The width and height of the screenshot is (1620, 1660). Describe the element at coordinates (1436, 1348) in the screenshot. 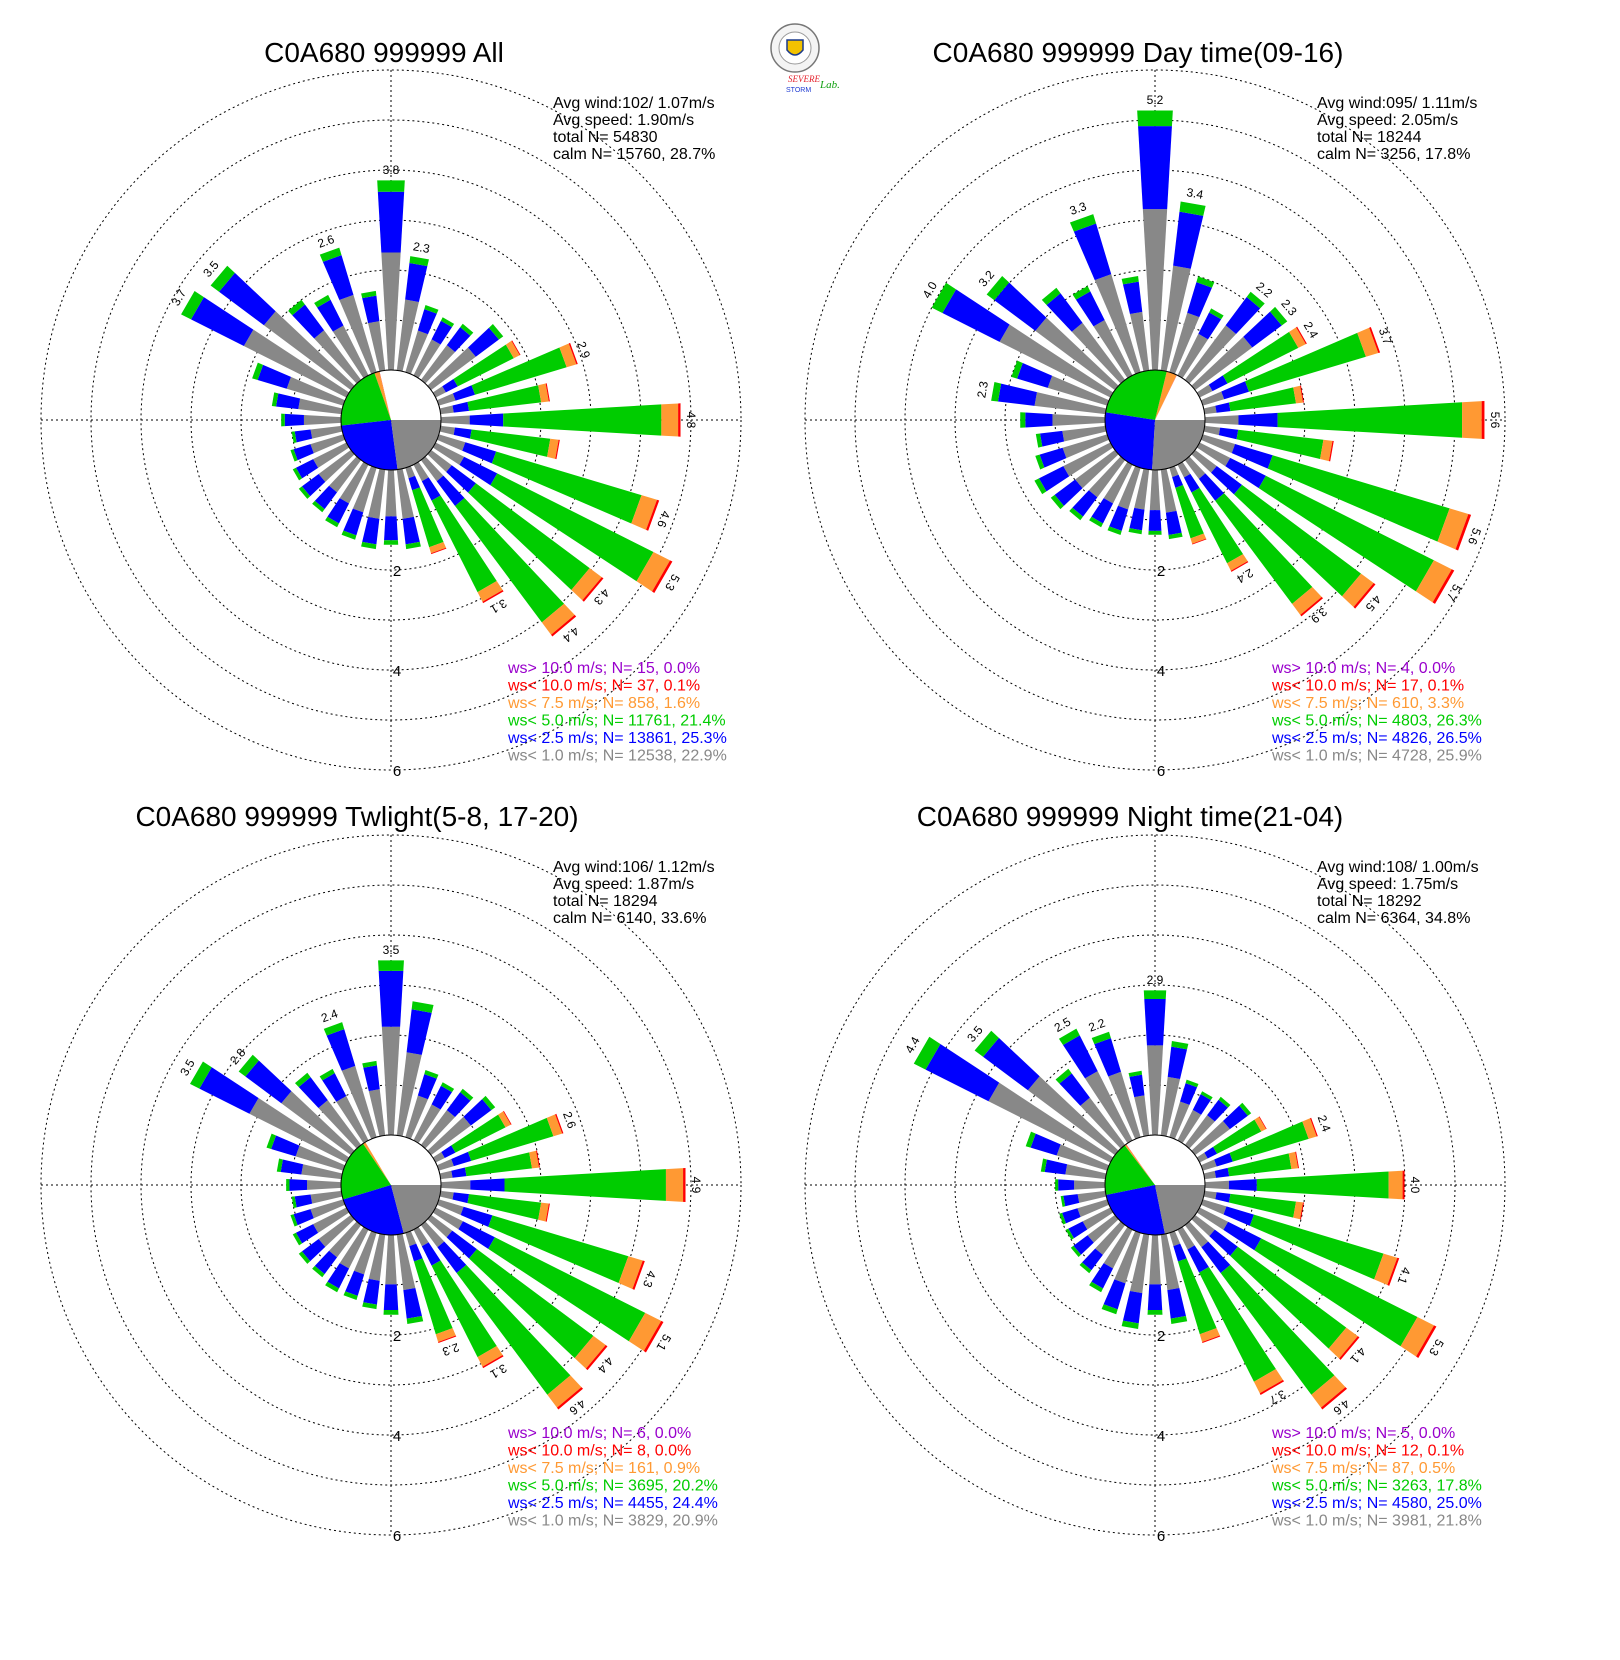

I see `spoke-value-label: 5.3` at that location.